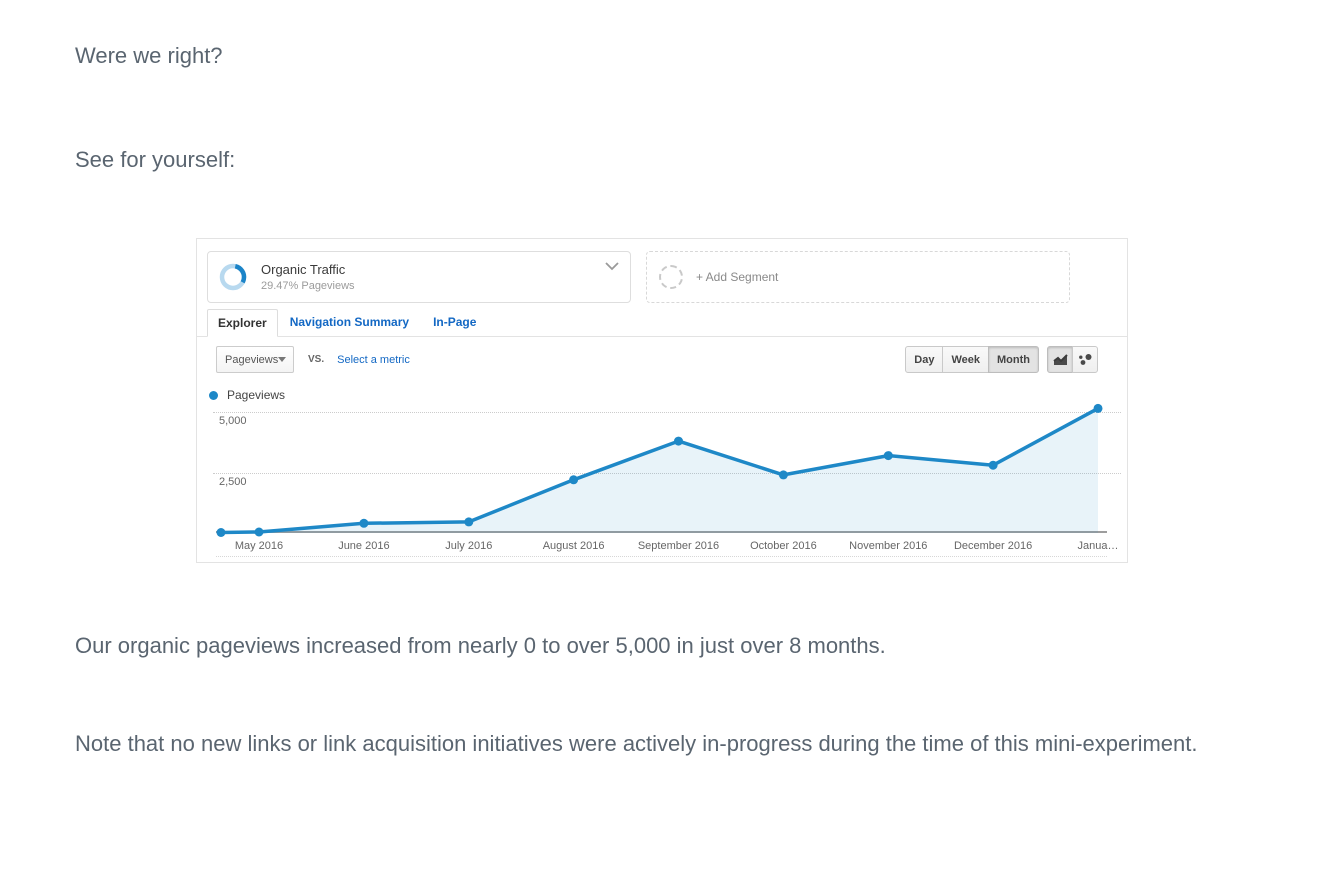  I want to click on x-axis-label: September 2016, so click(678, 546).